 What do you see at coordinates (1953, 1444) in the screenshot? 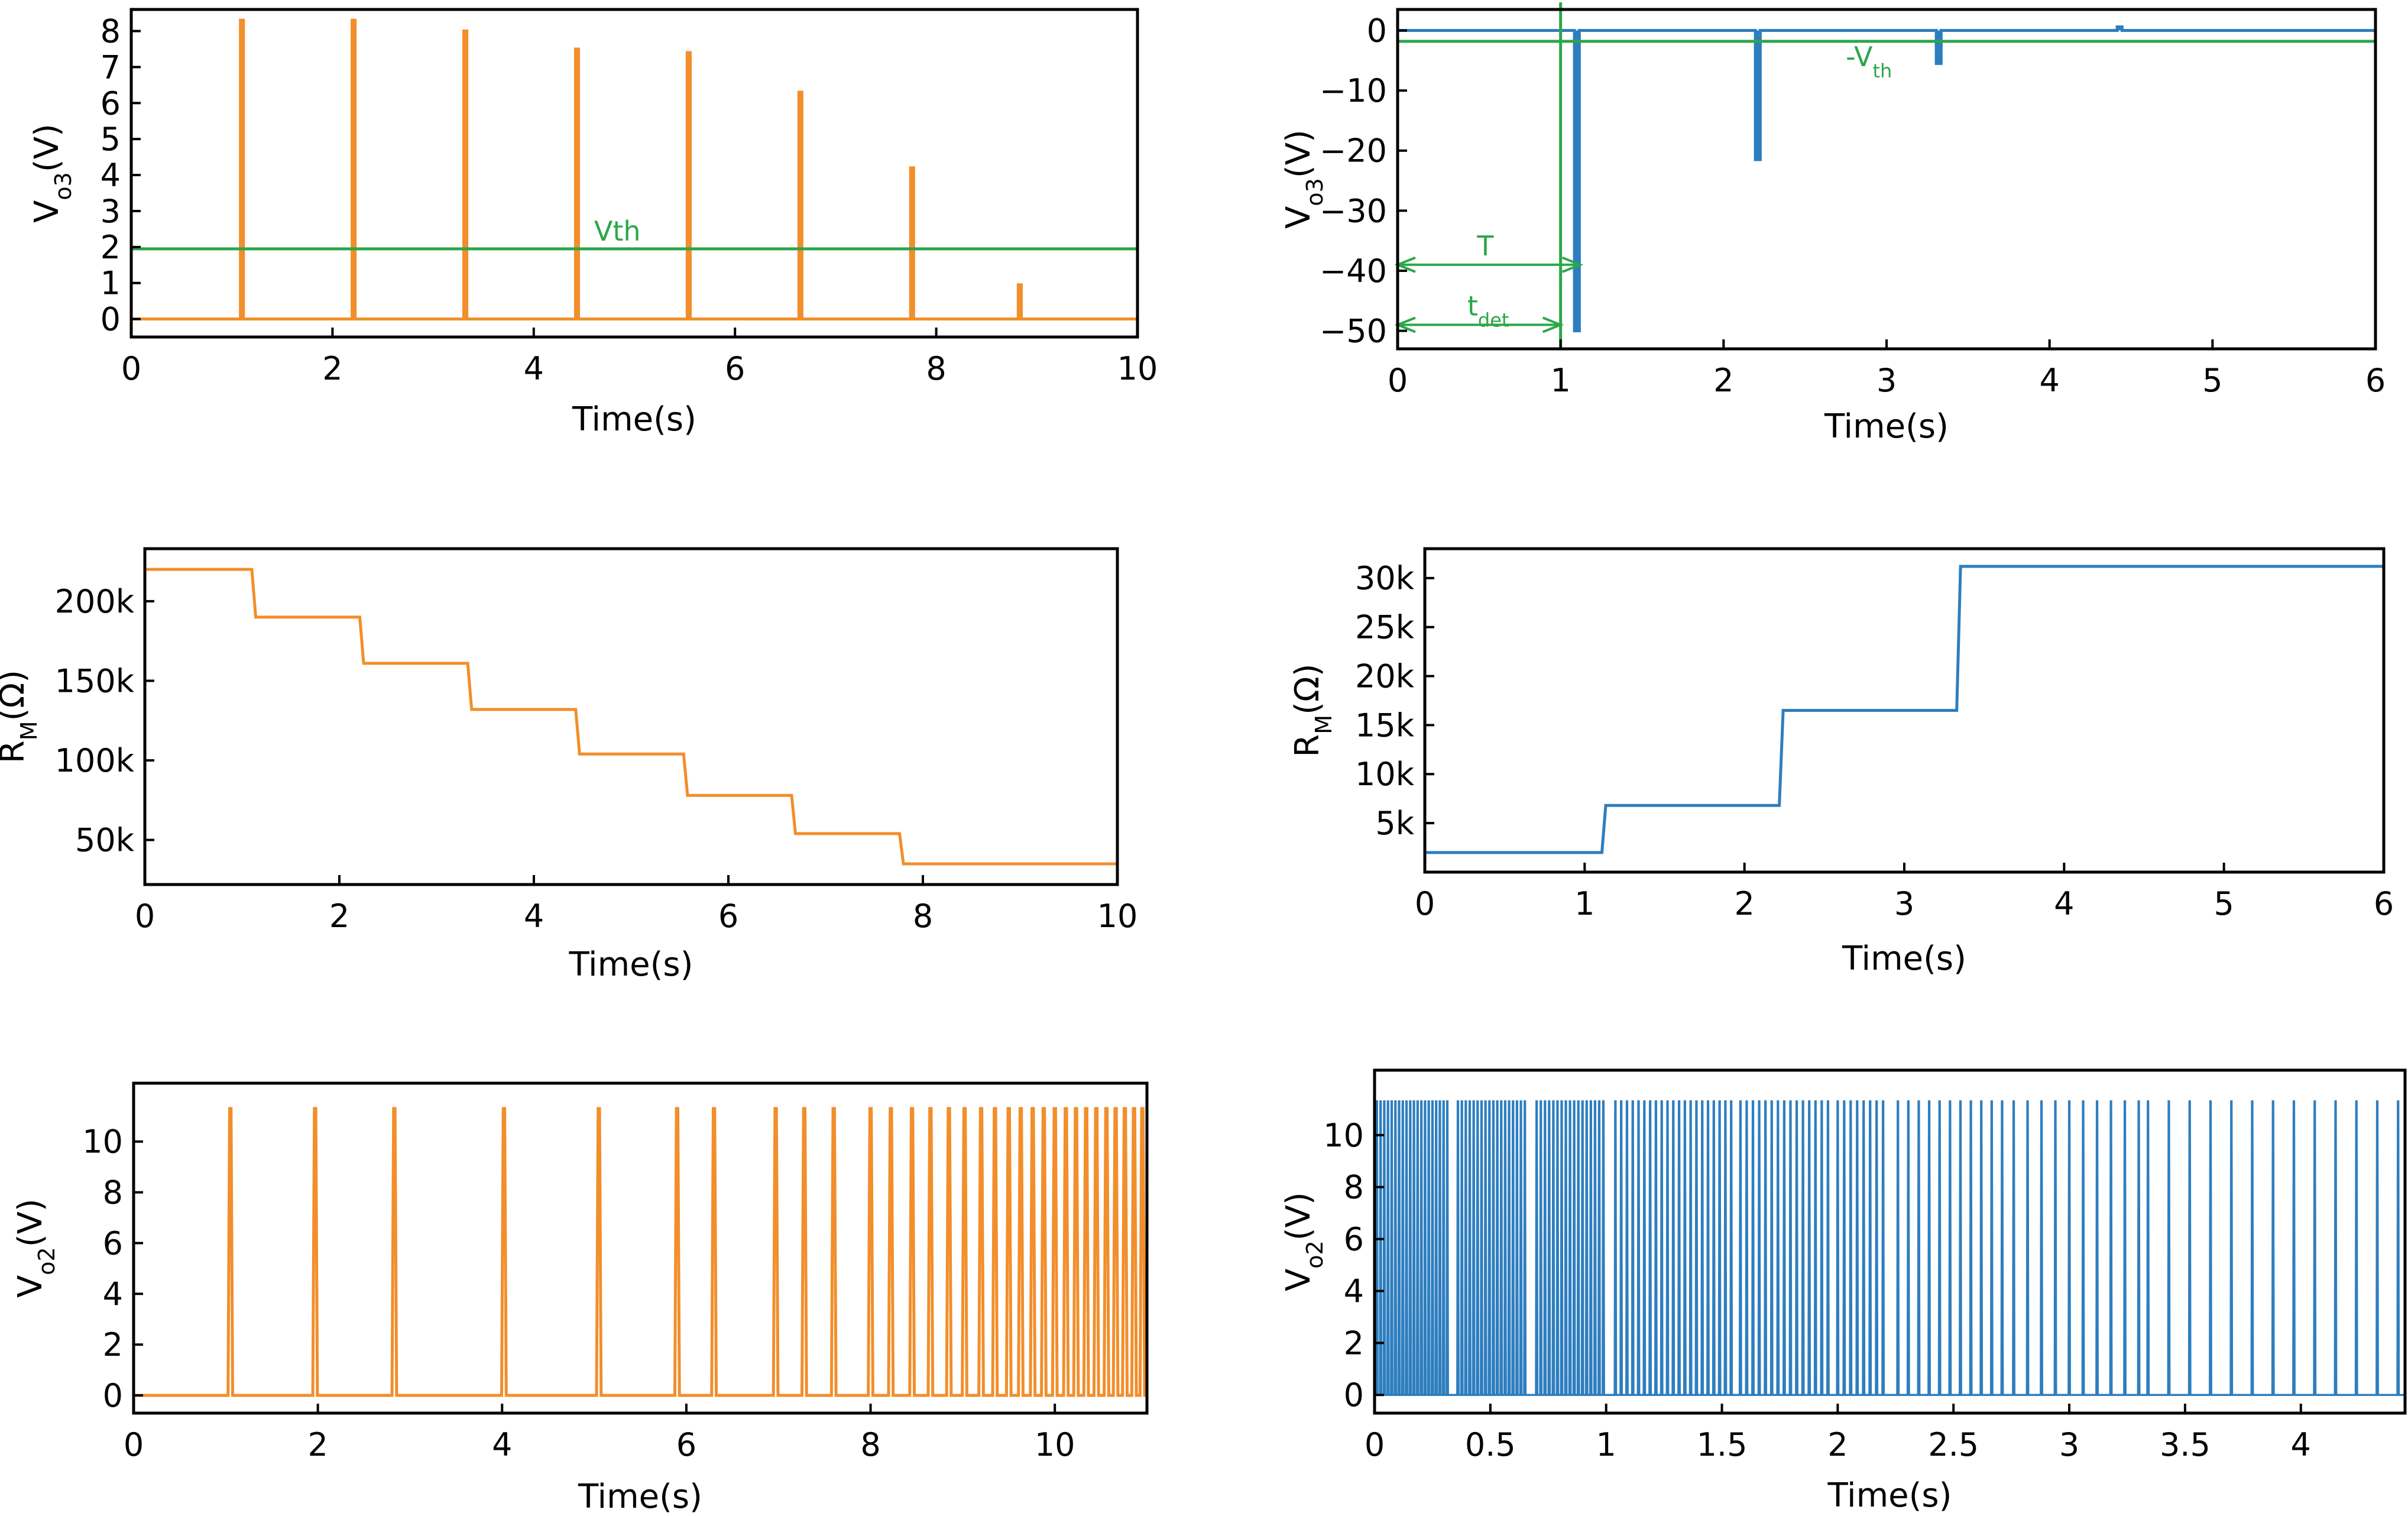
I see `x-tick-label: 2.5` at bounding box center [1953, 1444].